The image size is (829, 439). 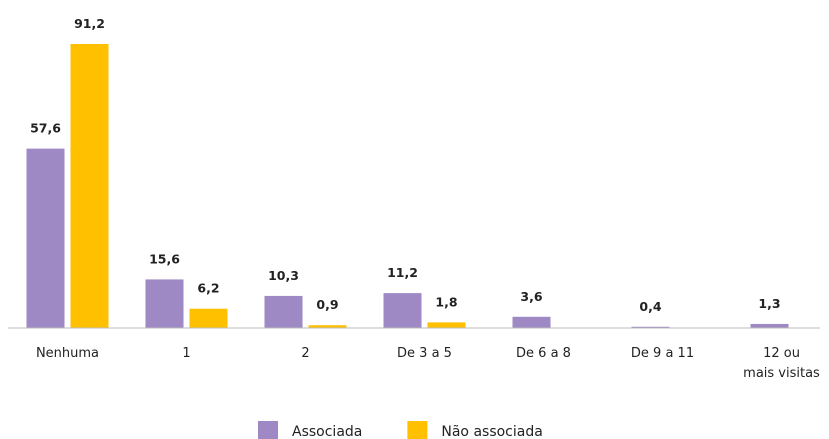 What do you see at coordinates (650, 306) in the screenshot?
I see `value-label: 0,4` at bounding box center [650, 306].